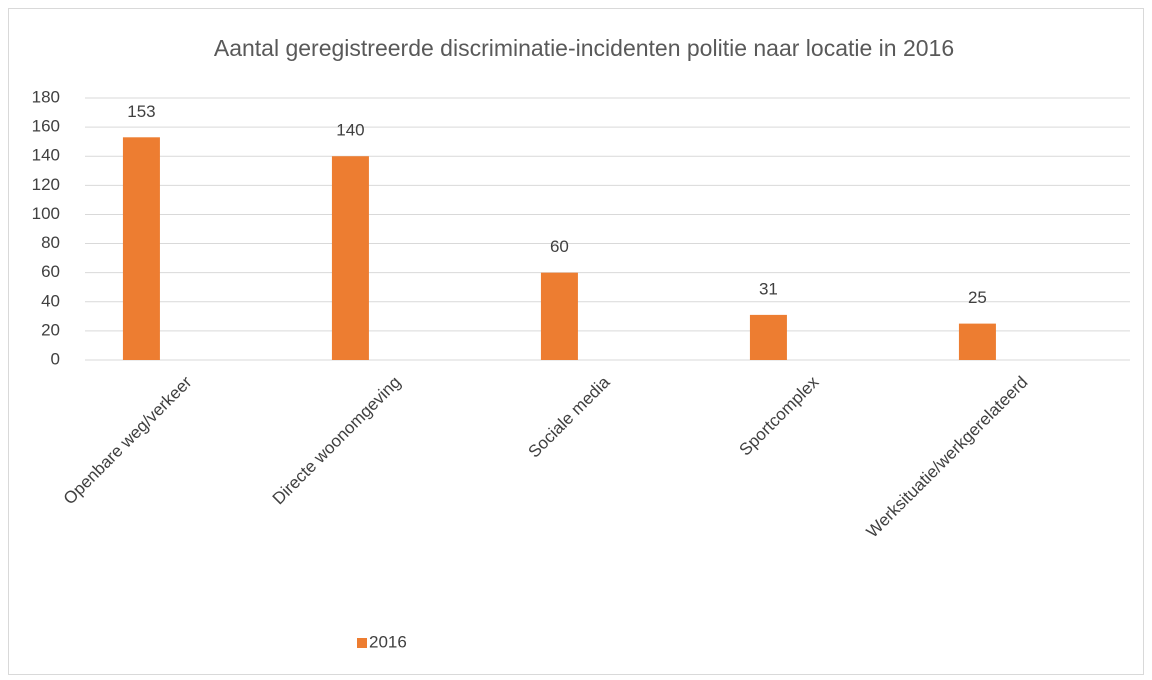 The image size is (1152, 680). I want to click on data-label: 31, so click(768, 288).